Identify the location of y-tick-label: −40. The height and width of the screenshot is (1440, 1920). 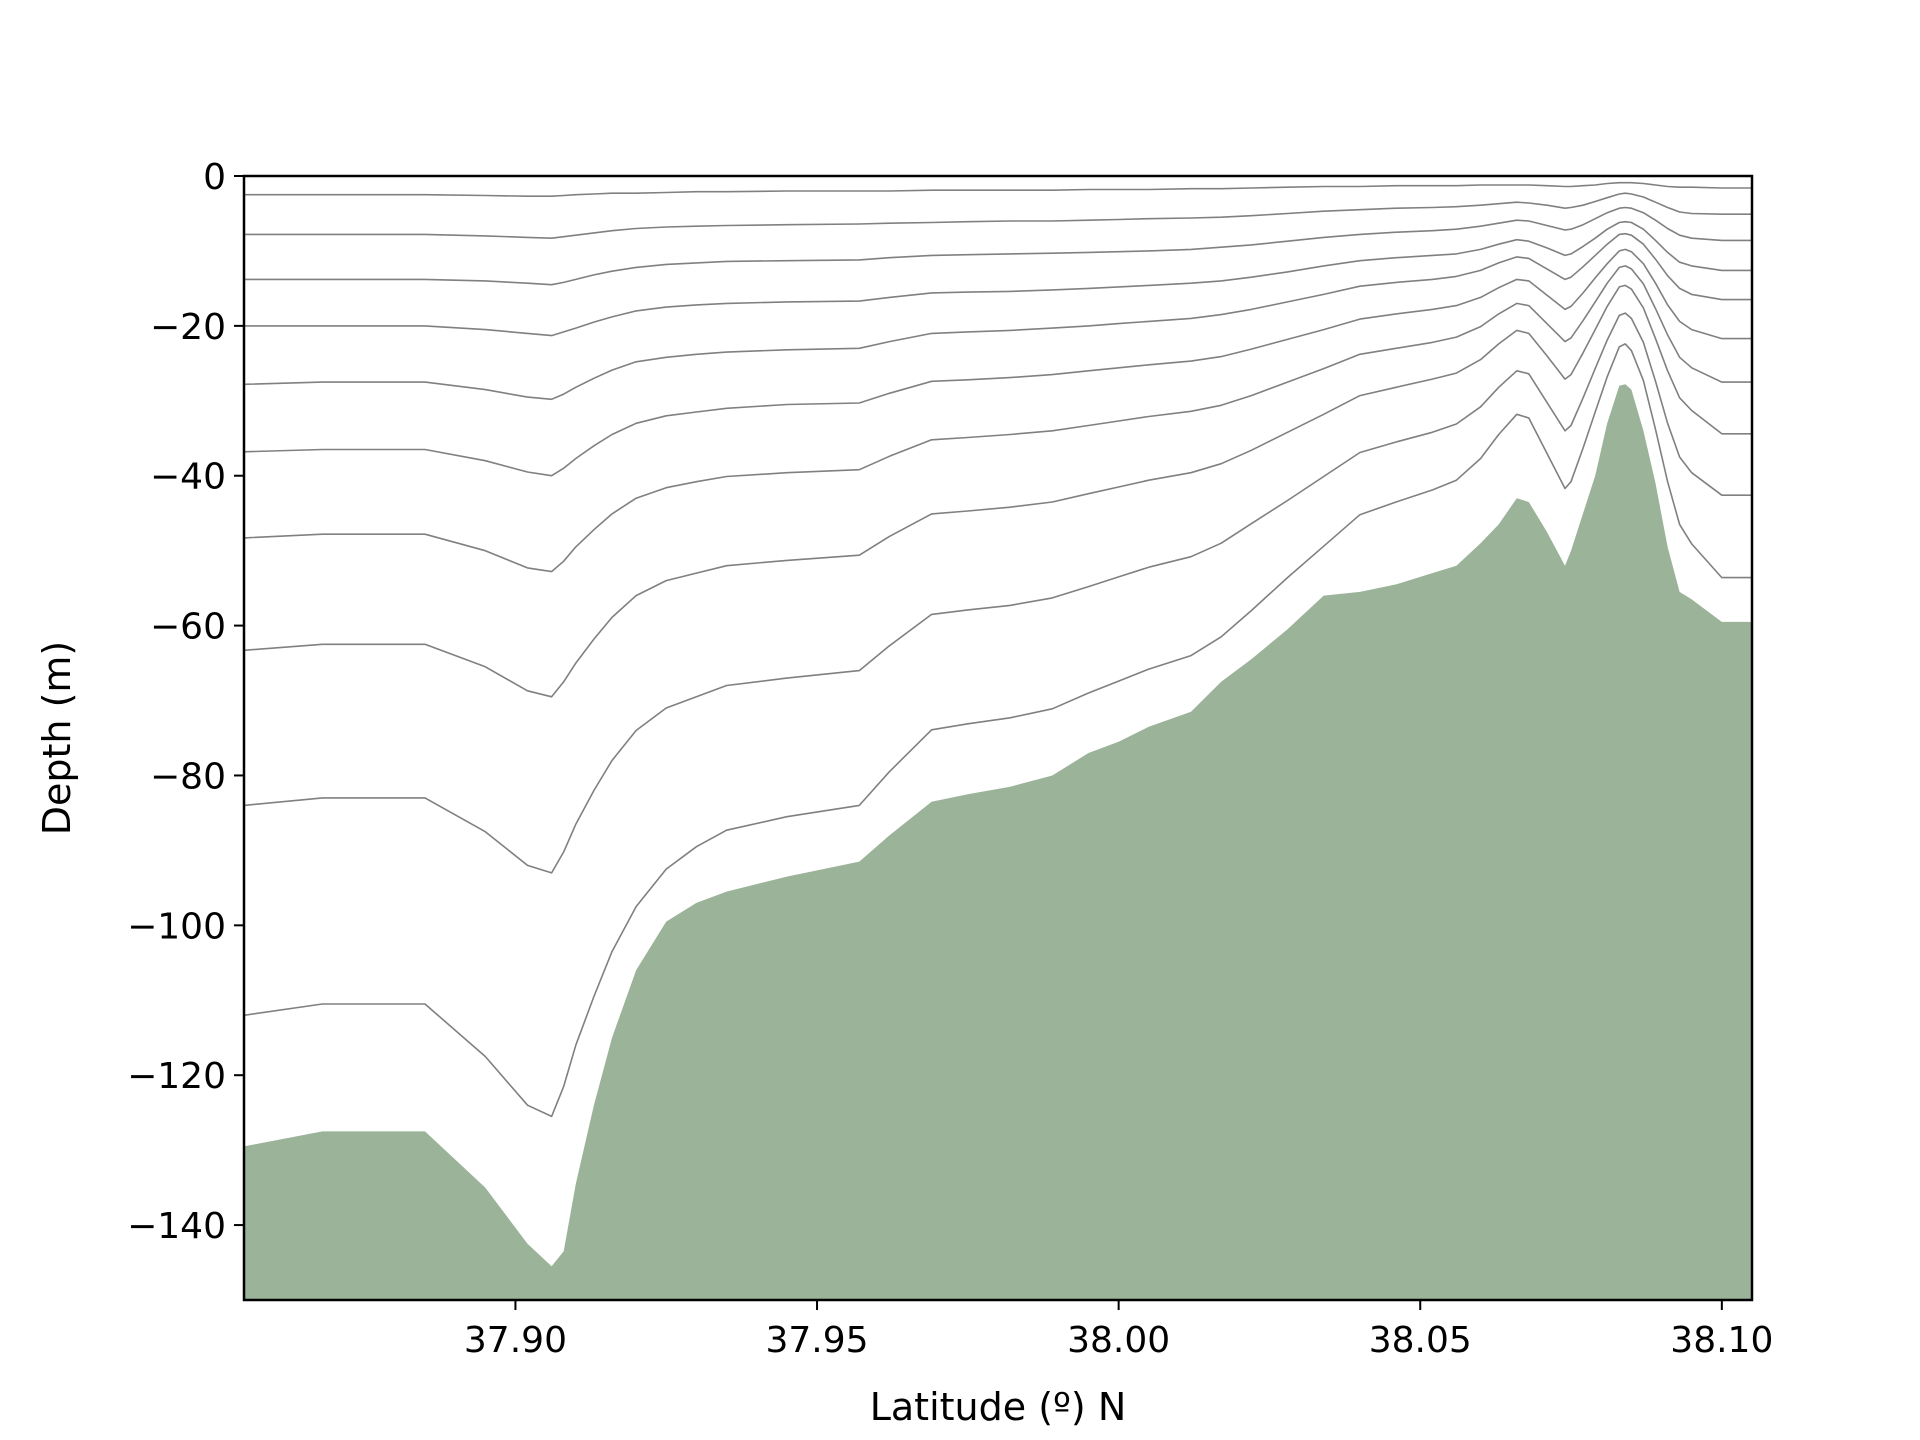
(188, 477).